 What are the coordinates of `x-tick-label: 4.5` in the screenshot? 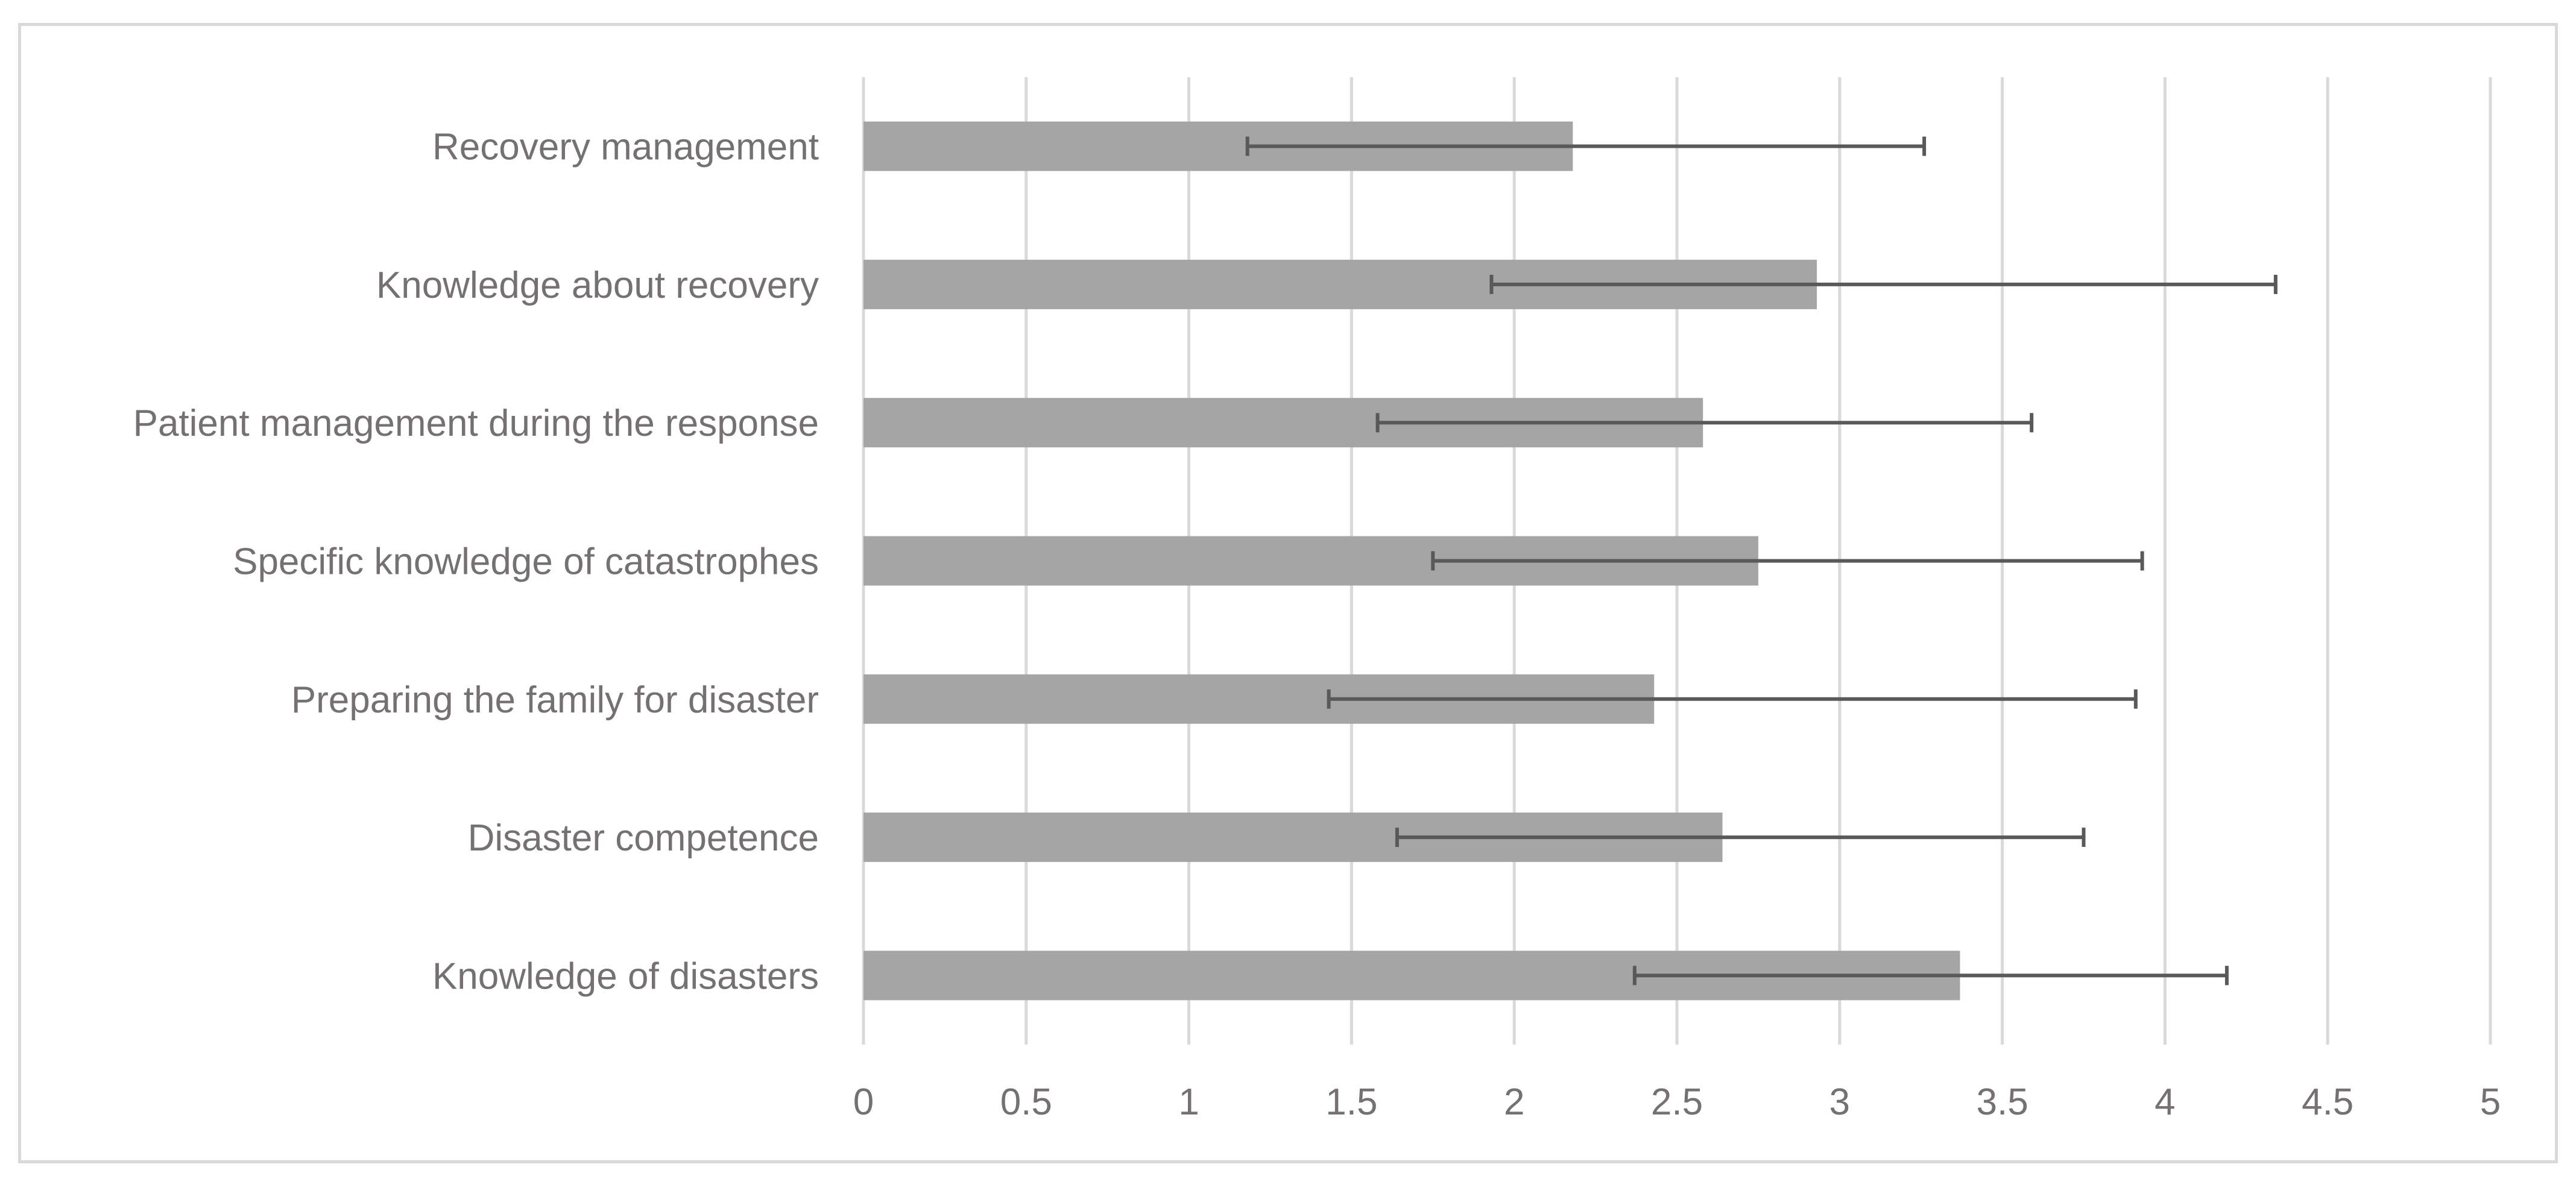 It's located at (2327, 1102).